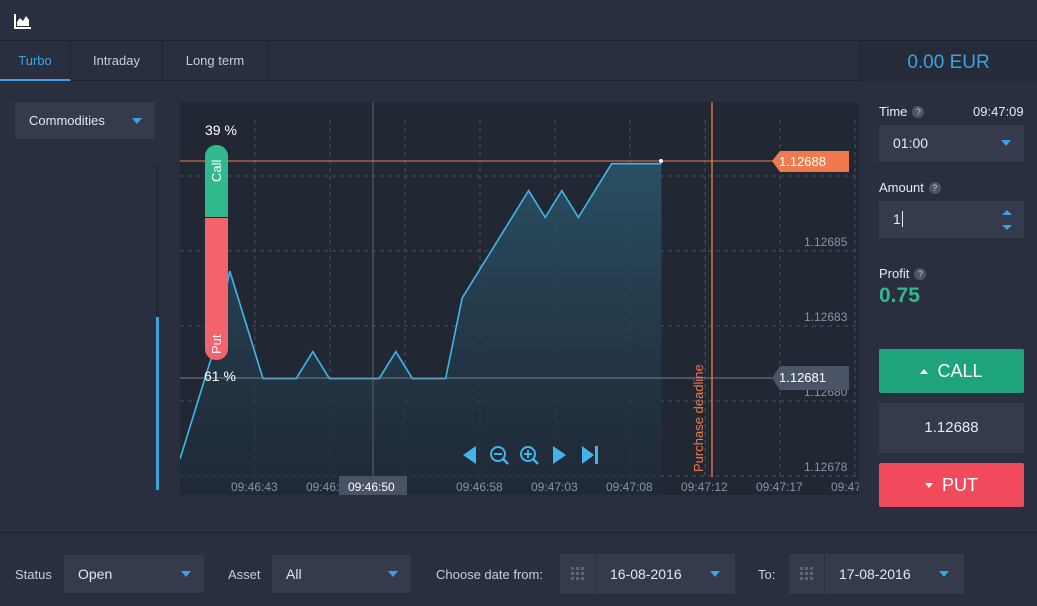  What do you see at coordinates (951, 143) in the screenshot?
I see `time-dropdown: 01:00` at bounding box center [951, 143].